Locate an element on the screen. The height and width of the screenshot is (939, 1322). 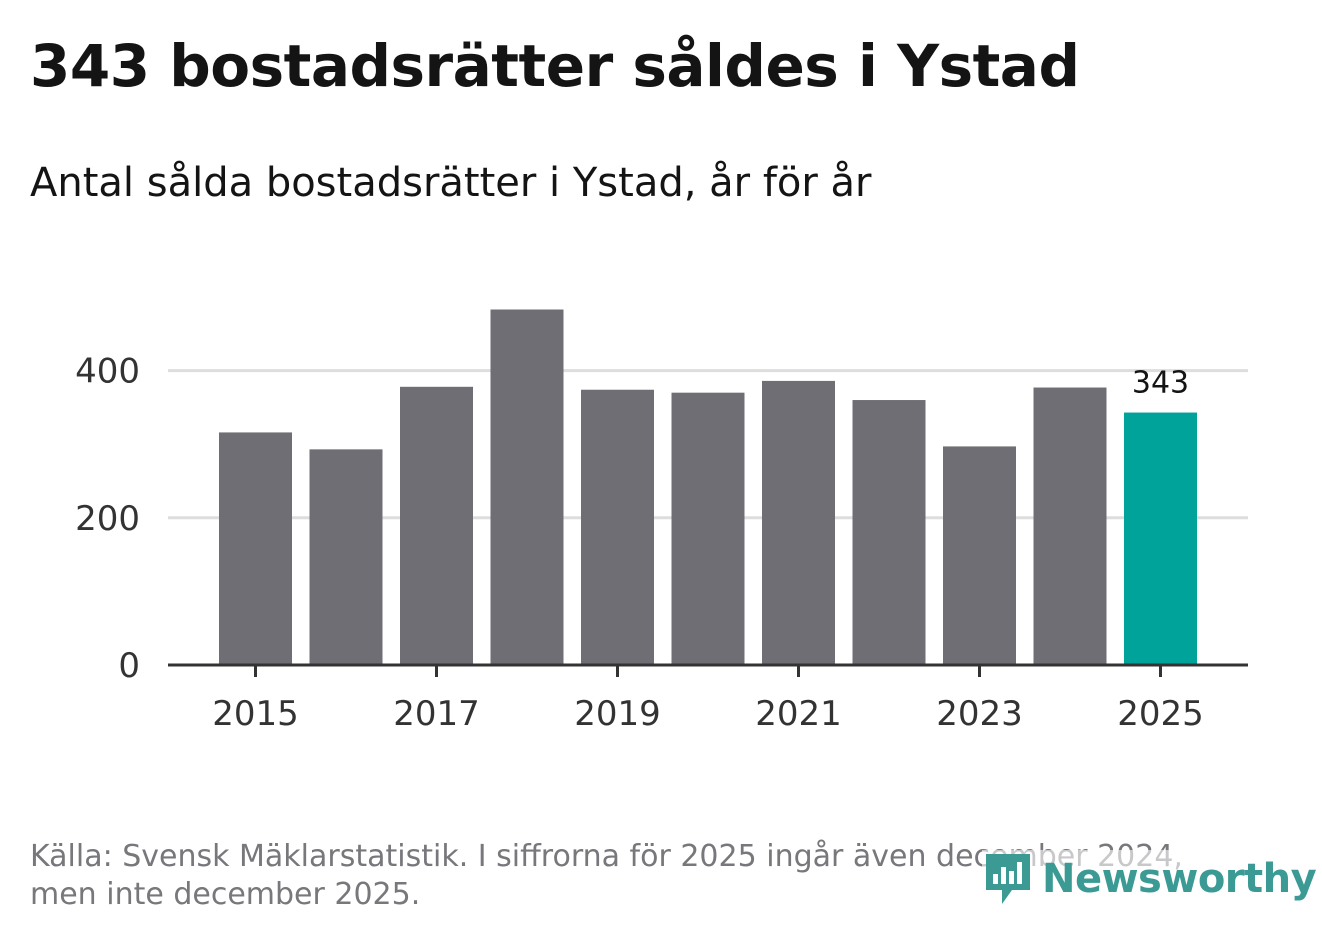
chart-title: 343 bostadsrätter såldes i Ystad is located at coordinates (555, 66).